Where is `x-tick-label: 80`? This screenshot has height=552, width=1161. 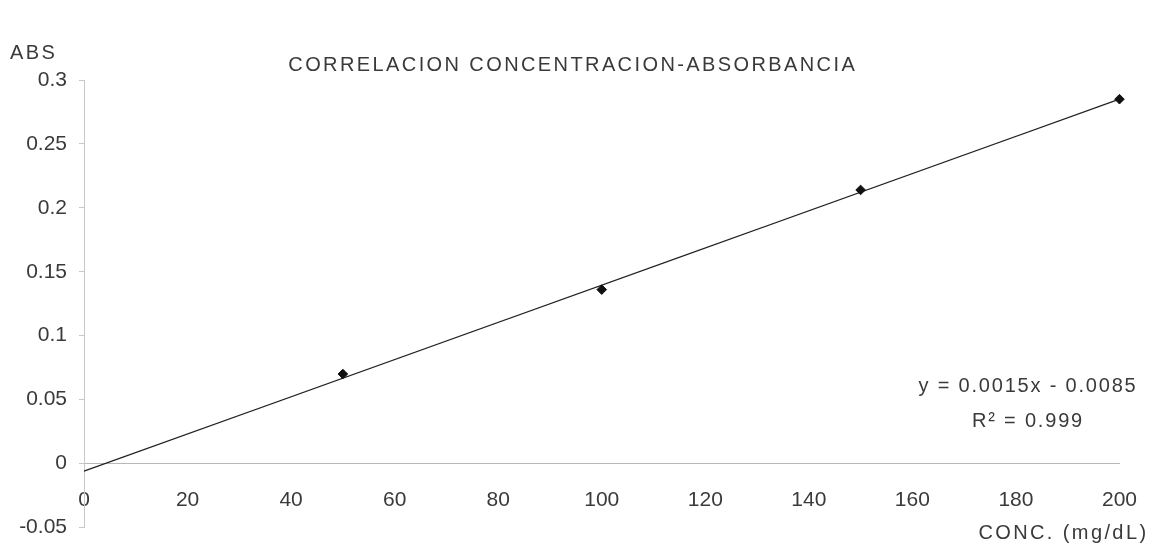
x-tick-label: 80 is located at coordinates (498, 498).